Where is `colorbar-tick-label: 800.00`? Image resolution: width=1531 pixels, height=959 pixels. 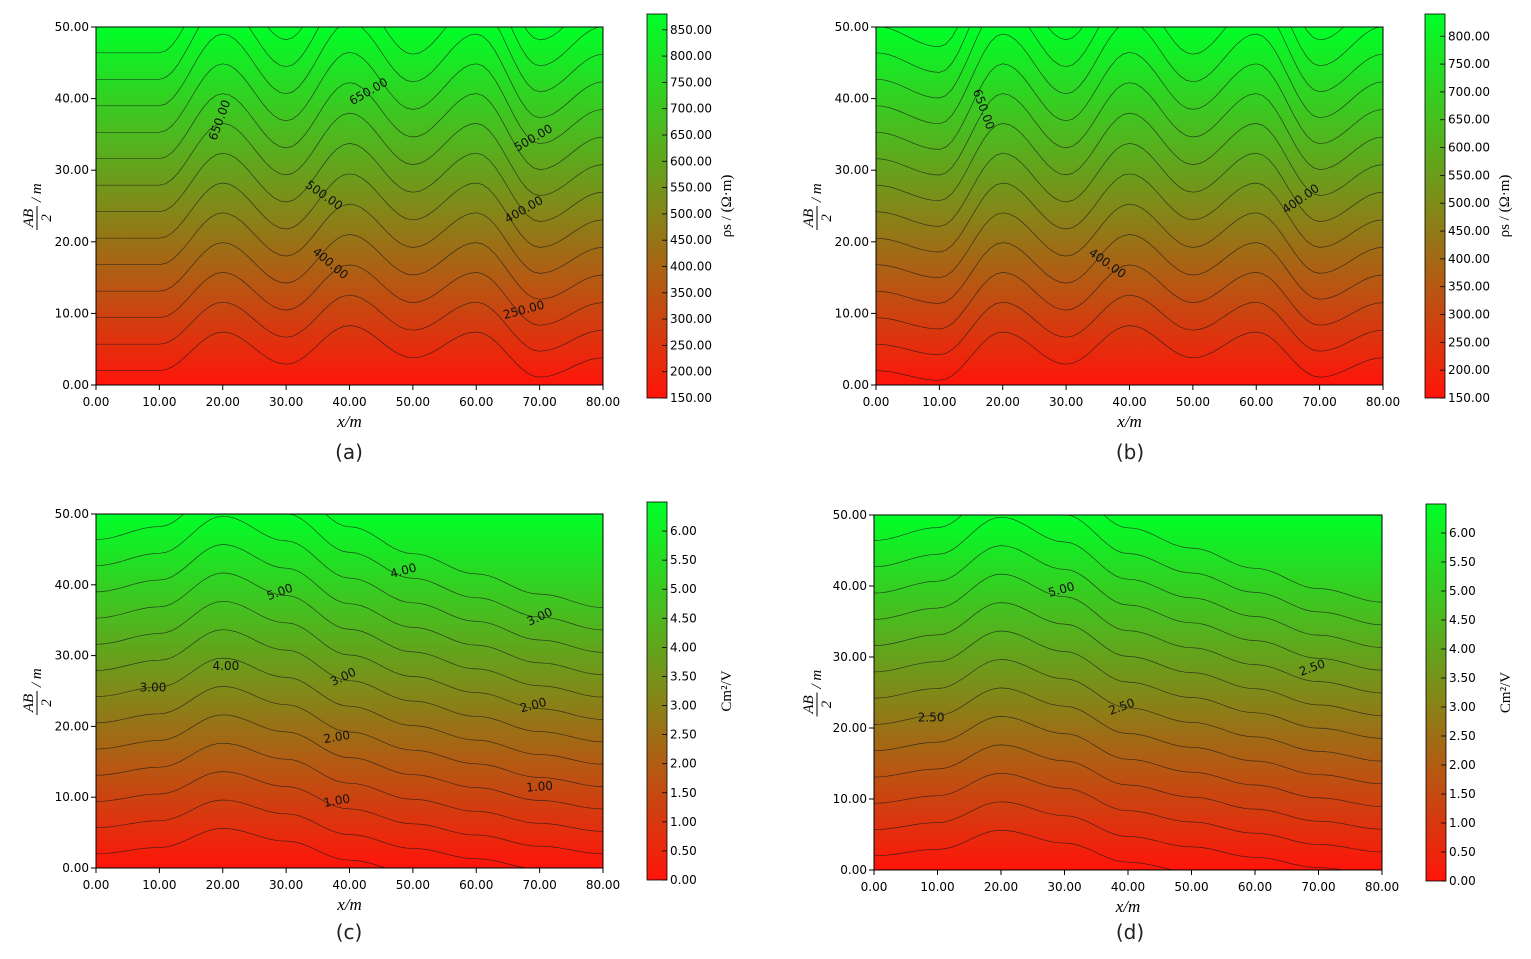 colorbar-tick-label: 800.00 is located at coordinates (691, 56).